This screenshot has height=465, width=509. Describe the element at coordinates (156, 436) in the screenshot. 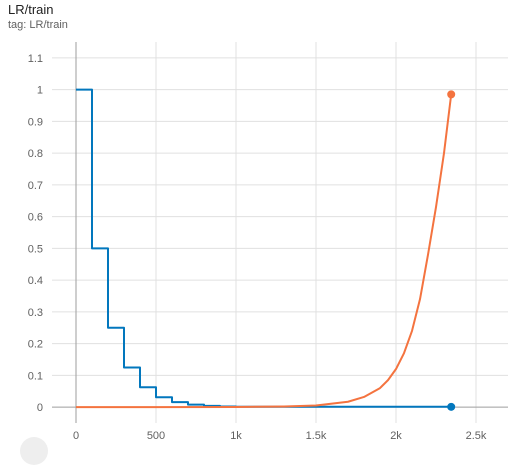

I see `x-tick-label: 500` at that location.